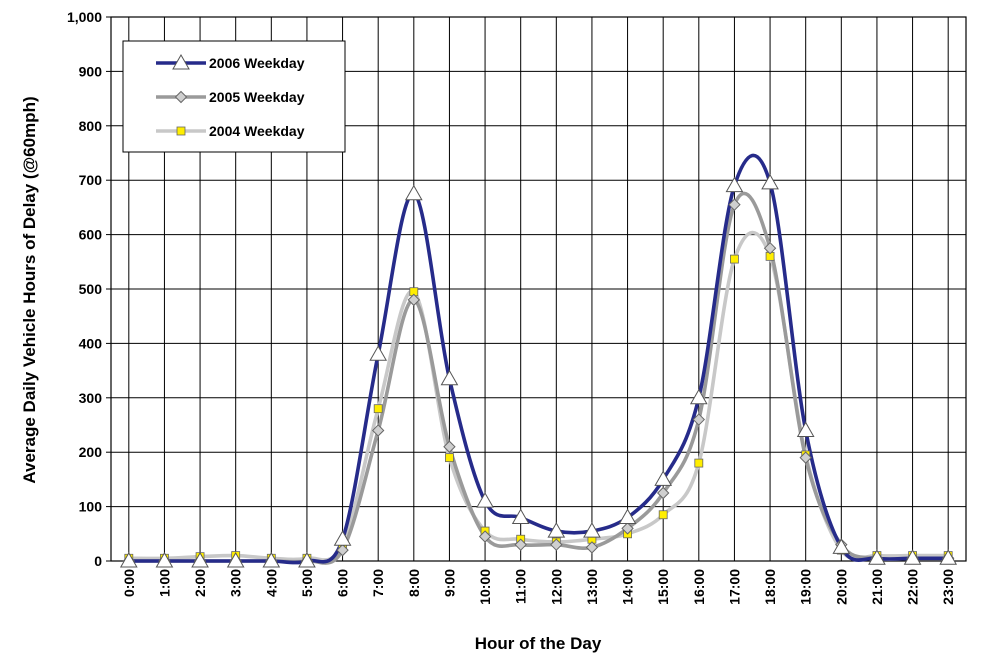 This screenshot has height=662, width=987. Describe the element at coordinates (538, 643) in the screenshot. I see `x-axis-title: Hour of the Day` at that location.